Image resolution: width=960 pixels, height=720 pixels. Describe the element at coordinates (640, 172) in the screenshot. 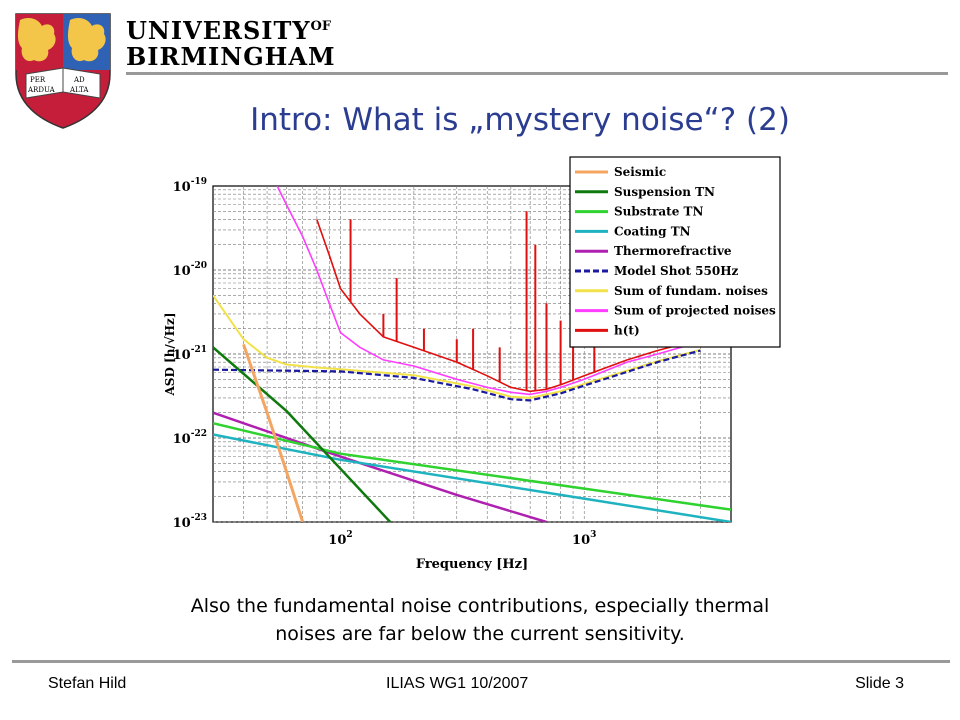

I see `legend-label-seismic: Seismic` at that location.